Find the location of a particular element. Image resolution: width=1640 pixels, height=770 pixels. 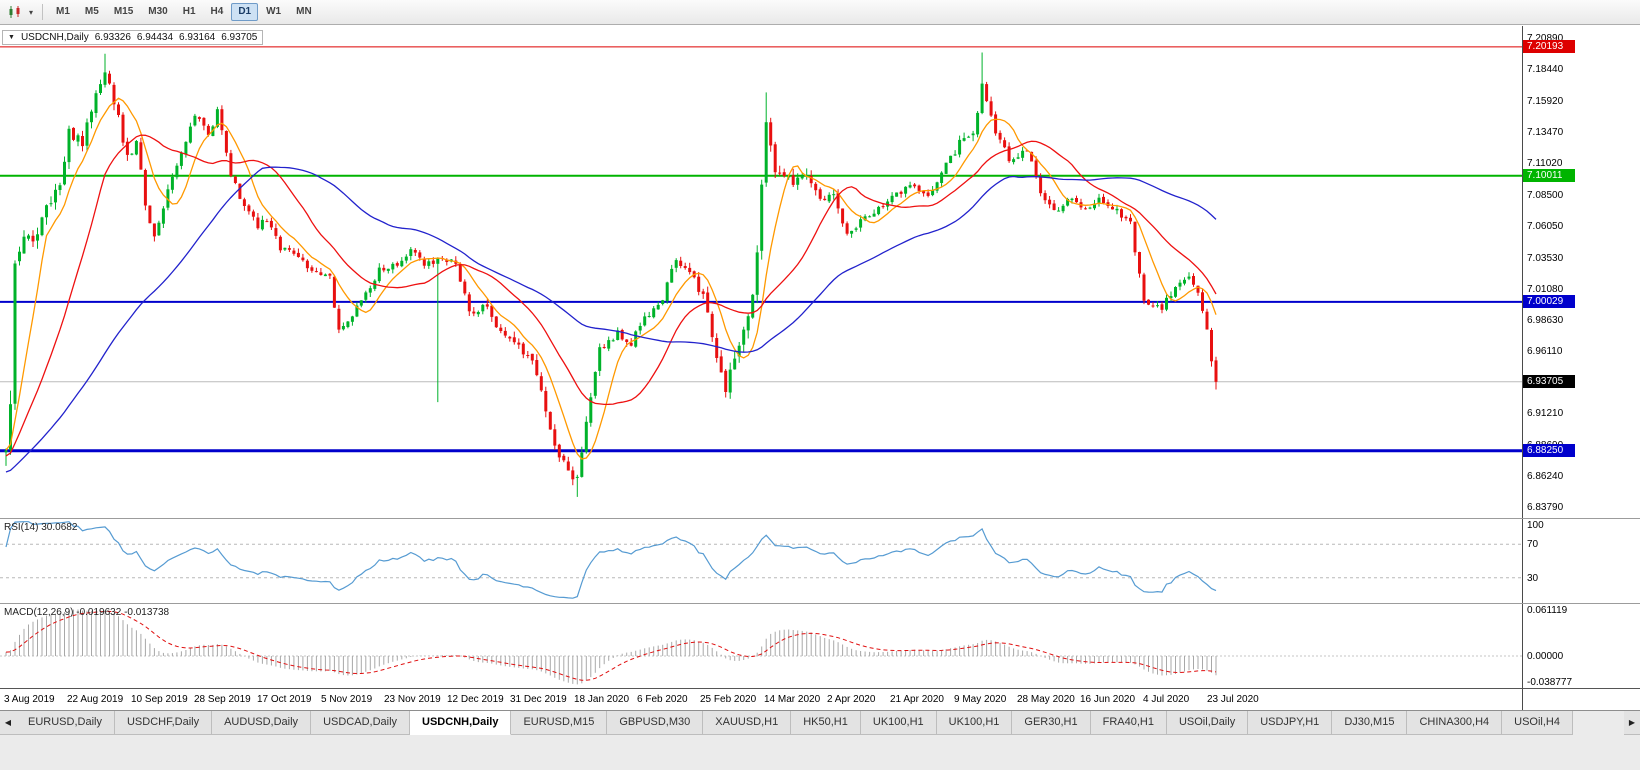

date-axis-label: 17 Oct 2019 is located at coordinates (284, 699).